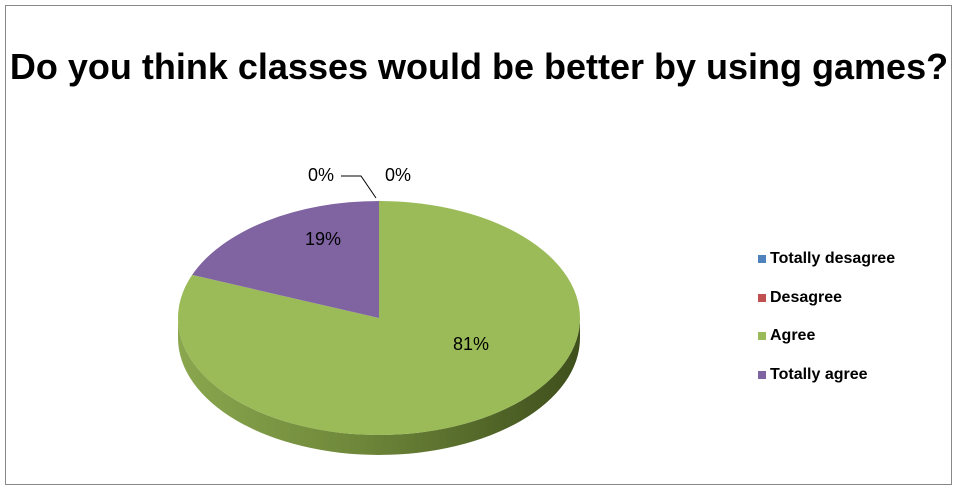  I want to click on data-label-agree: 81%, so click(471, 344).